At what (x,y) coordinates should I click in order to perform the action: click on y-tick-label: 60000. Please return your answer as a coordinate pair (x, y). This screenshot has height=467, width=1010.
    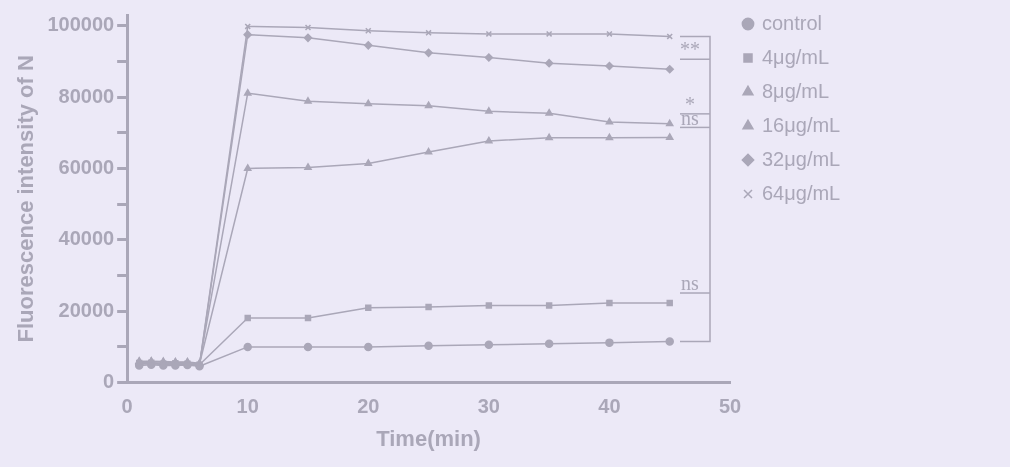
    Looking at the image, I should click on (86, 166).